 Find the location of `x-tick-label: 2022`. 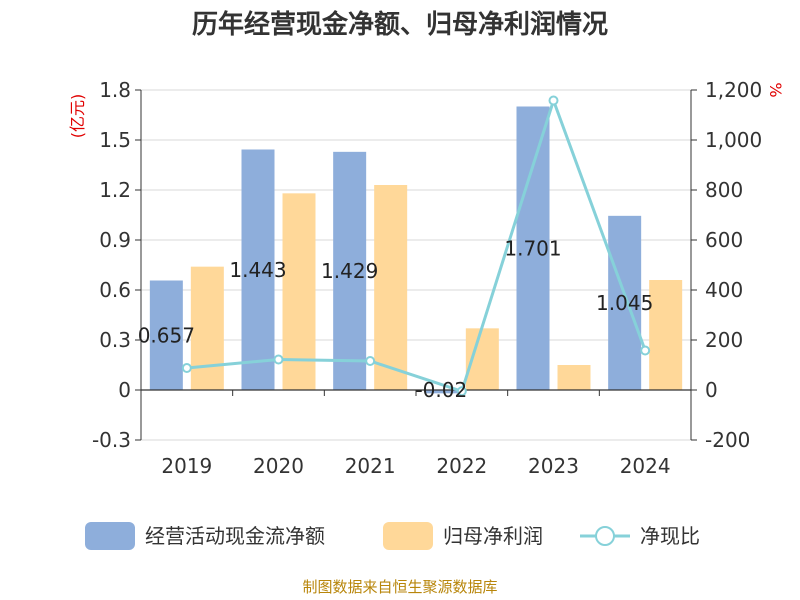

x-tick-label: 2022 is located at coordinates (461, 466).